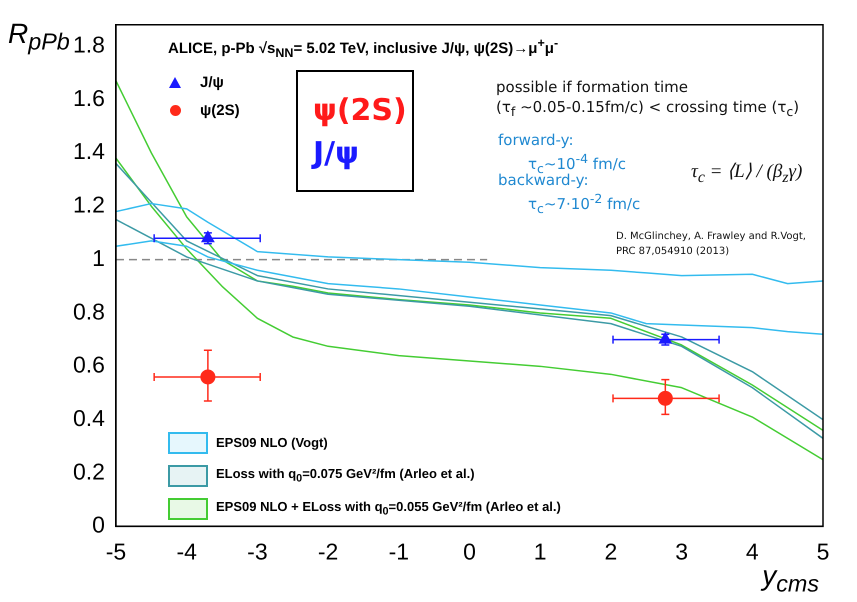 Image resolution: width=857 pixels, height=602 pixels. What do you see at coordinates (592, 87) in the screenshot?
I see `annotation: possible if formation time` at bounding box center [592, 87].